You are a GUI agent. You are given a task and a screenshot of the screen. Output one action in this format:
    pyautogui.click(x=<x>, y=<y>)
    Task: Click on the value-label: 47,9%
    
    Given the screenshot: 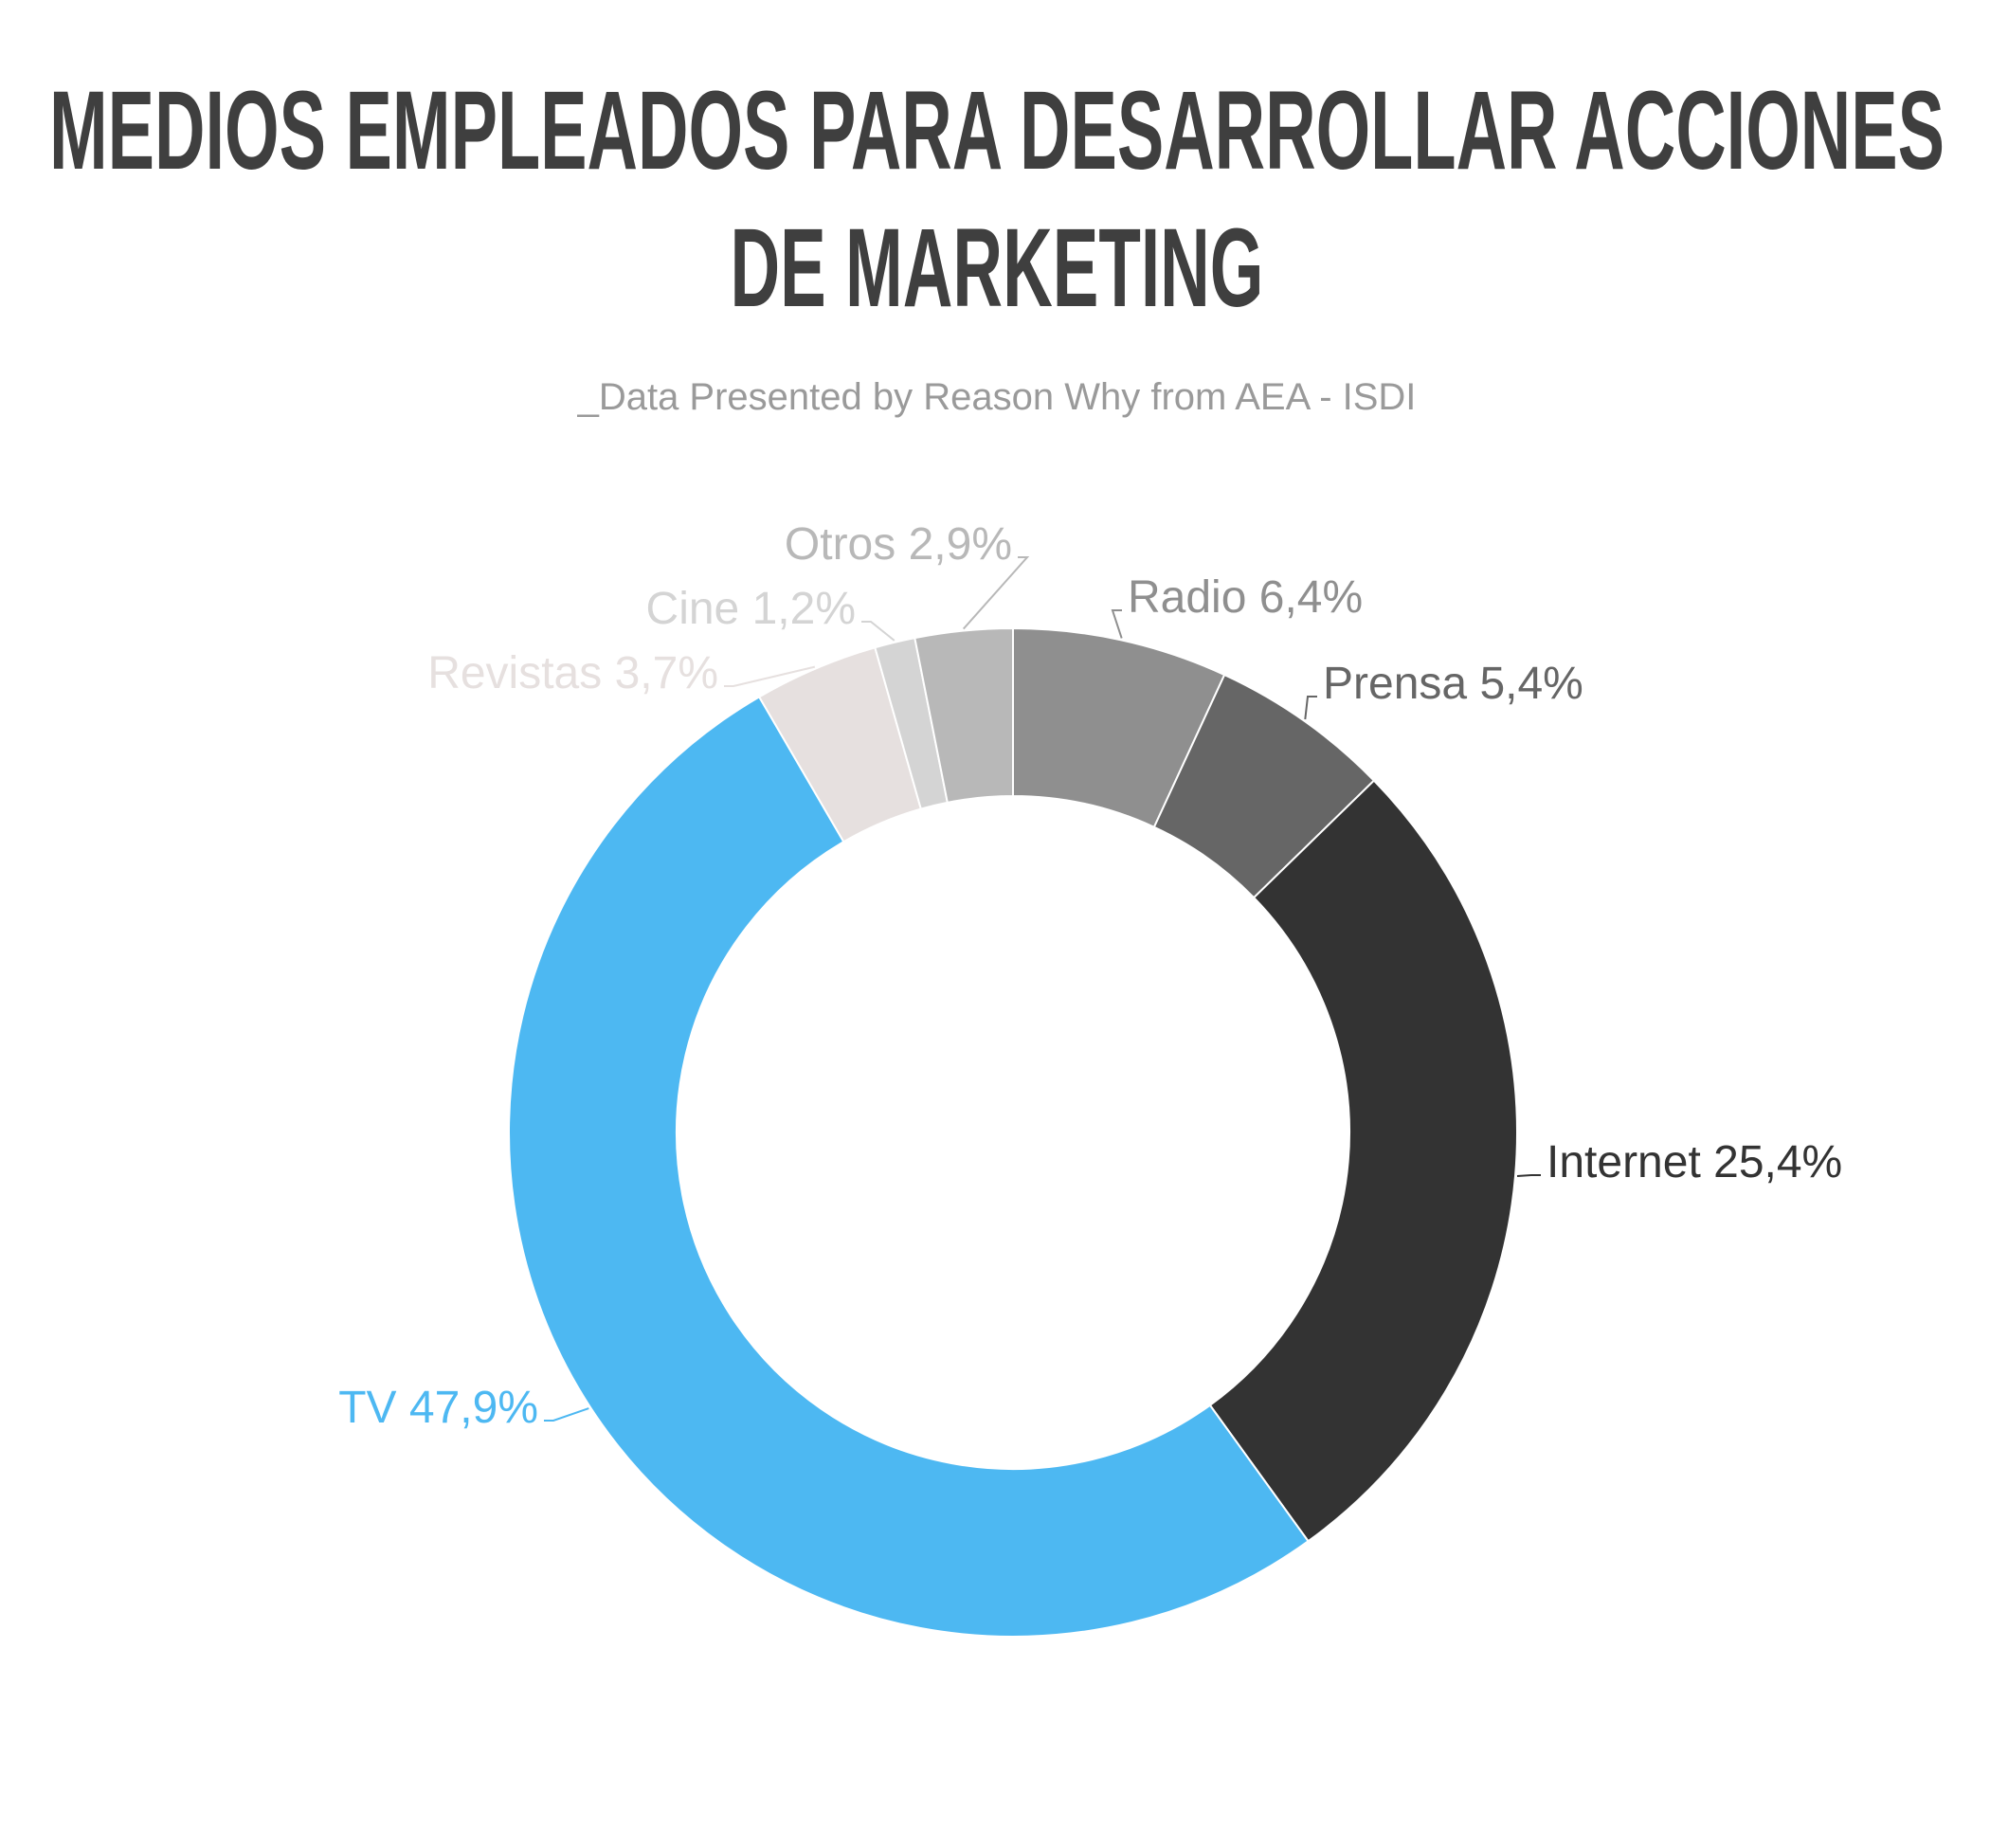 What is the action you would take?
    pyautogui.click(x=473, y=1408)
    